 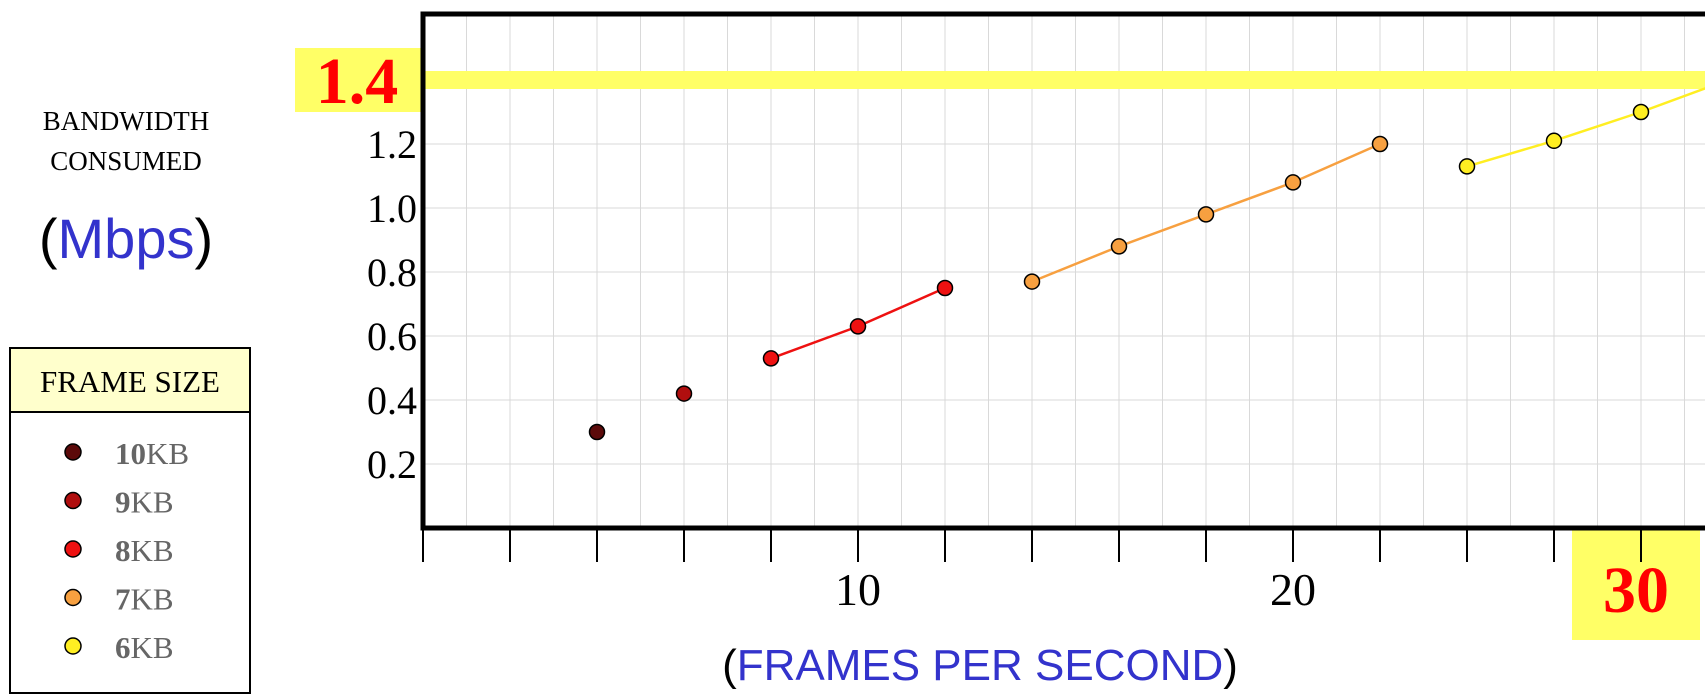 I want to click on legend-value: 8, so click(x=123, y=550).